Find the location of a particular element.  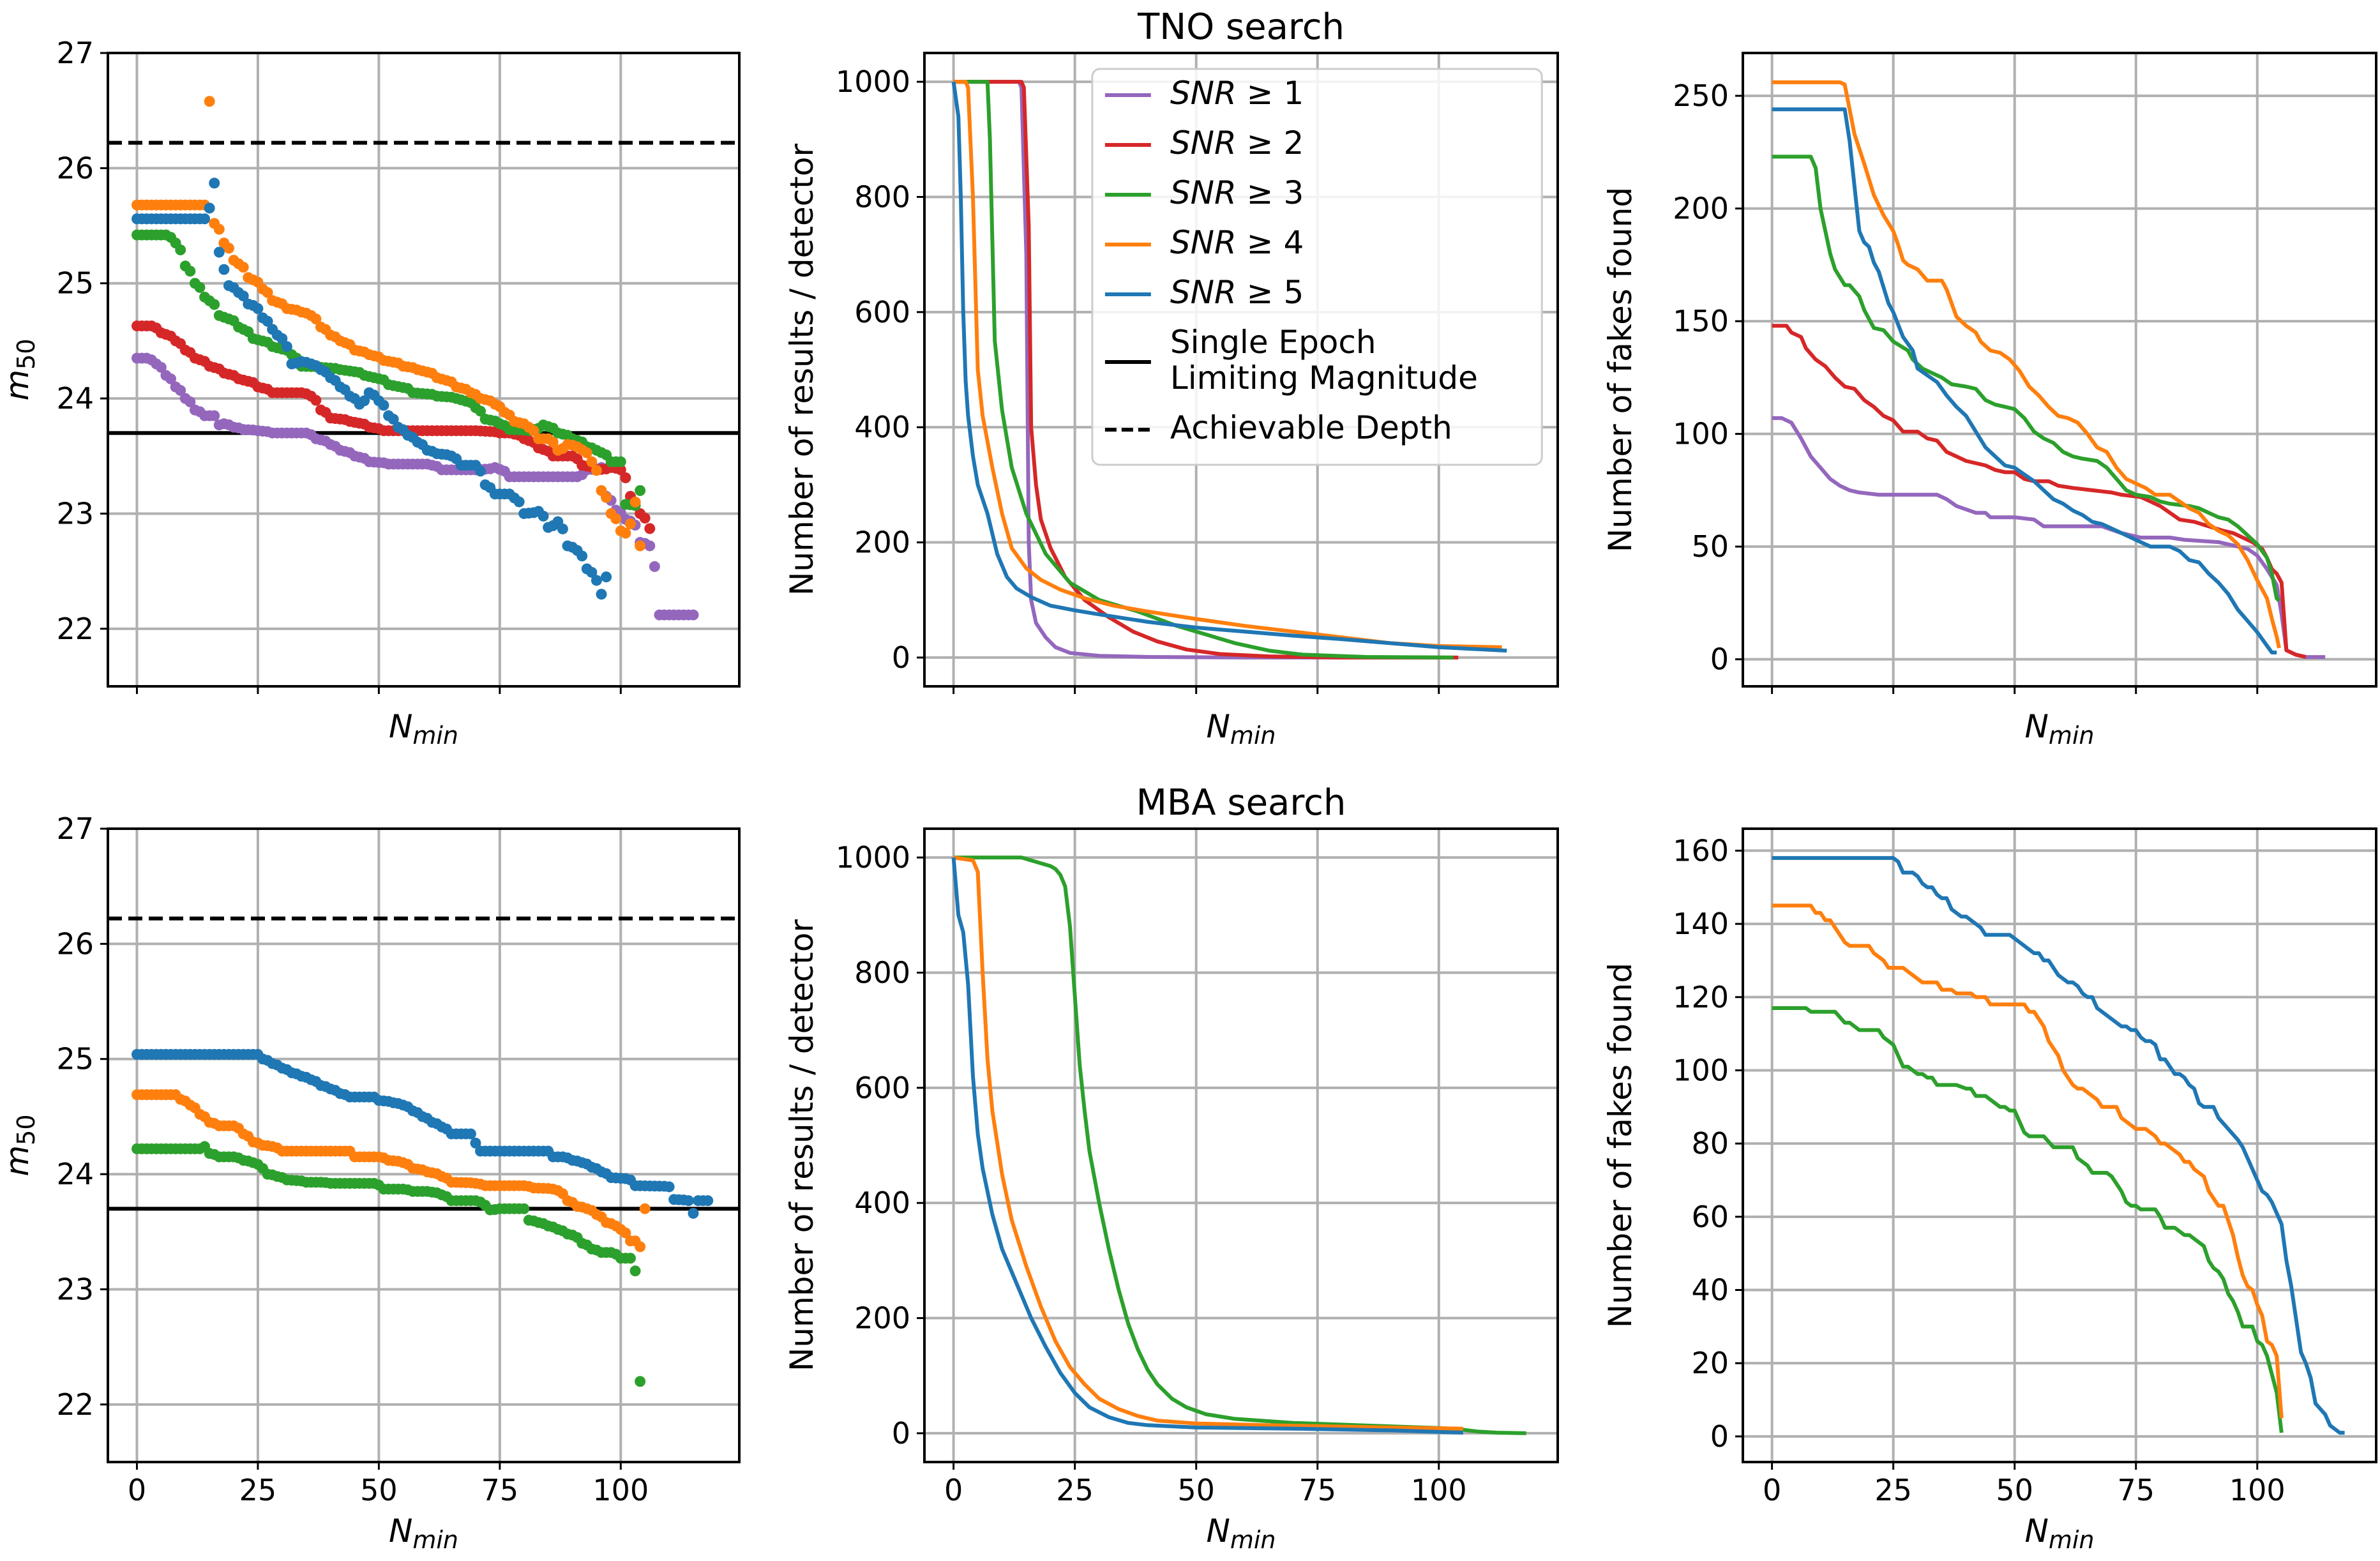

y-tick-label: 22 is located at coordinates (75, 1404).